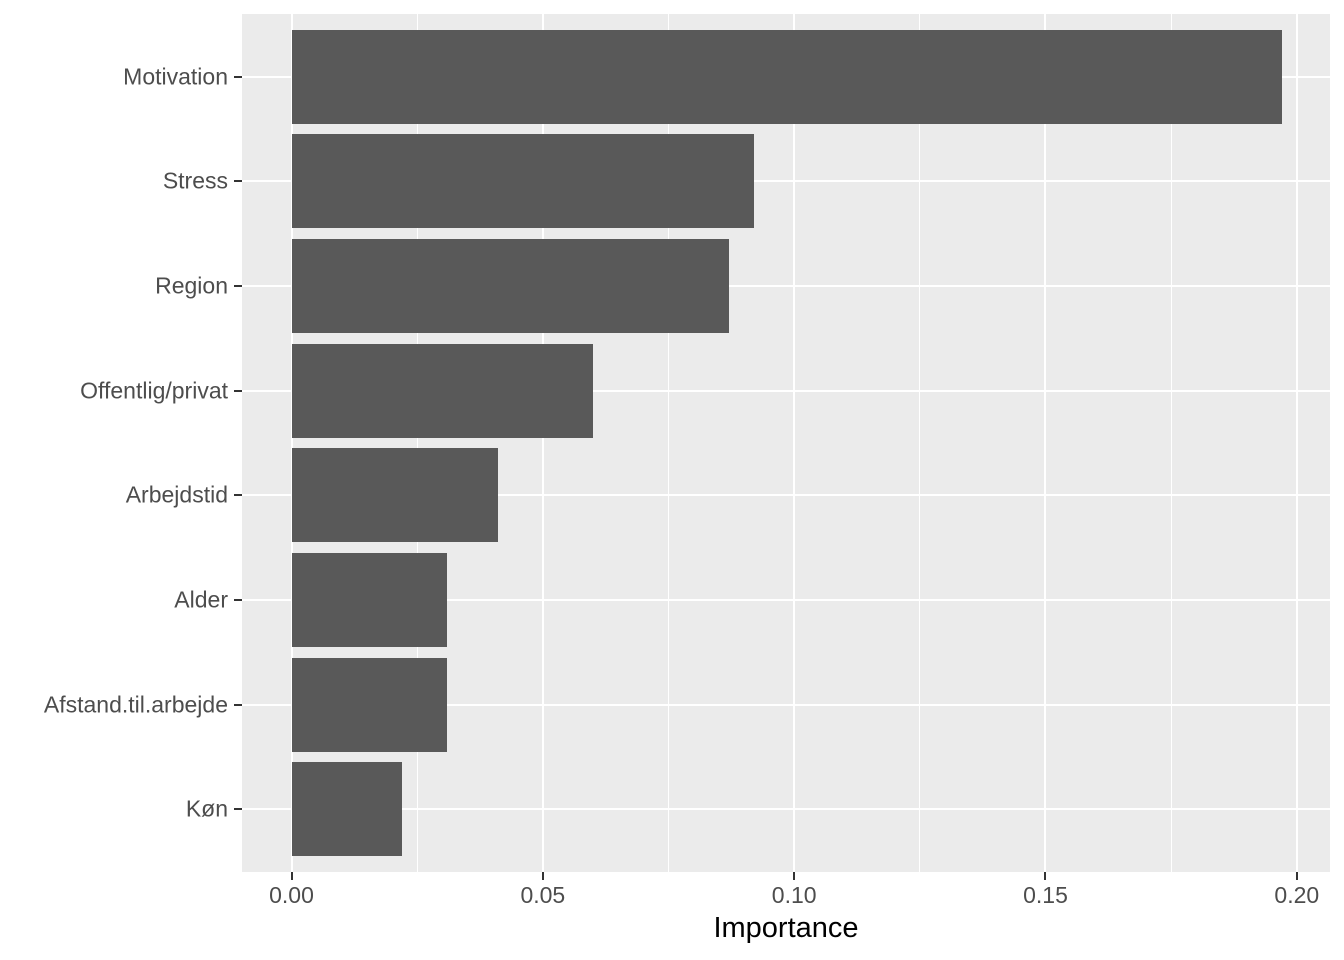 The width and height of the screenshot is (1344, 960). I want to click on bar-k-n, so click(347, 809).